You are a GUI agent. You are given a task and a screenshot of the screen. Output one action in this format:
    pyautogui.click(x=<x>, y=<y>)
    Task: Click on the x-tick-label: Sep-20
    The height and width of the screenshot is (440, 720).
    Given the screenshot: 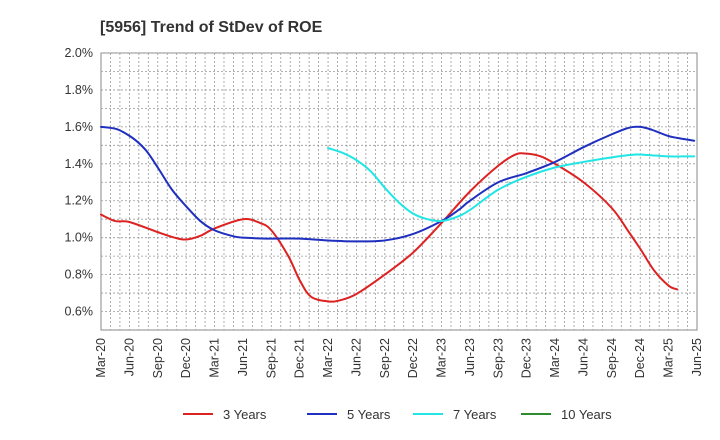 What is the action you would take?
    pyautogui.click(x=158, y=358)
    